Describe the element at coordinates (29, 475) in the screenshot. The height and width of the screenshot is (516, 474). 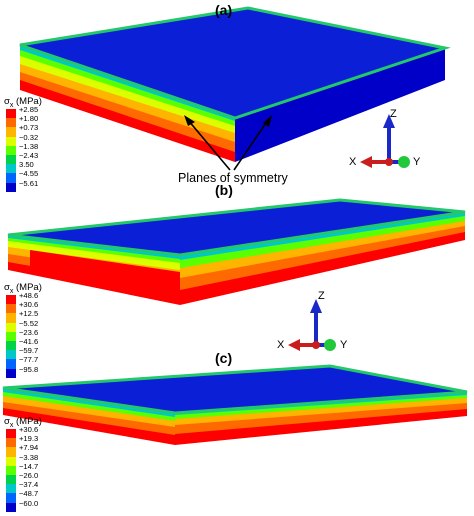
I see `legend-tick: −26.0` at that location.